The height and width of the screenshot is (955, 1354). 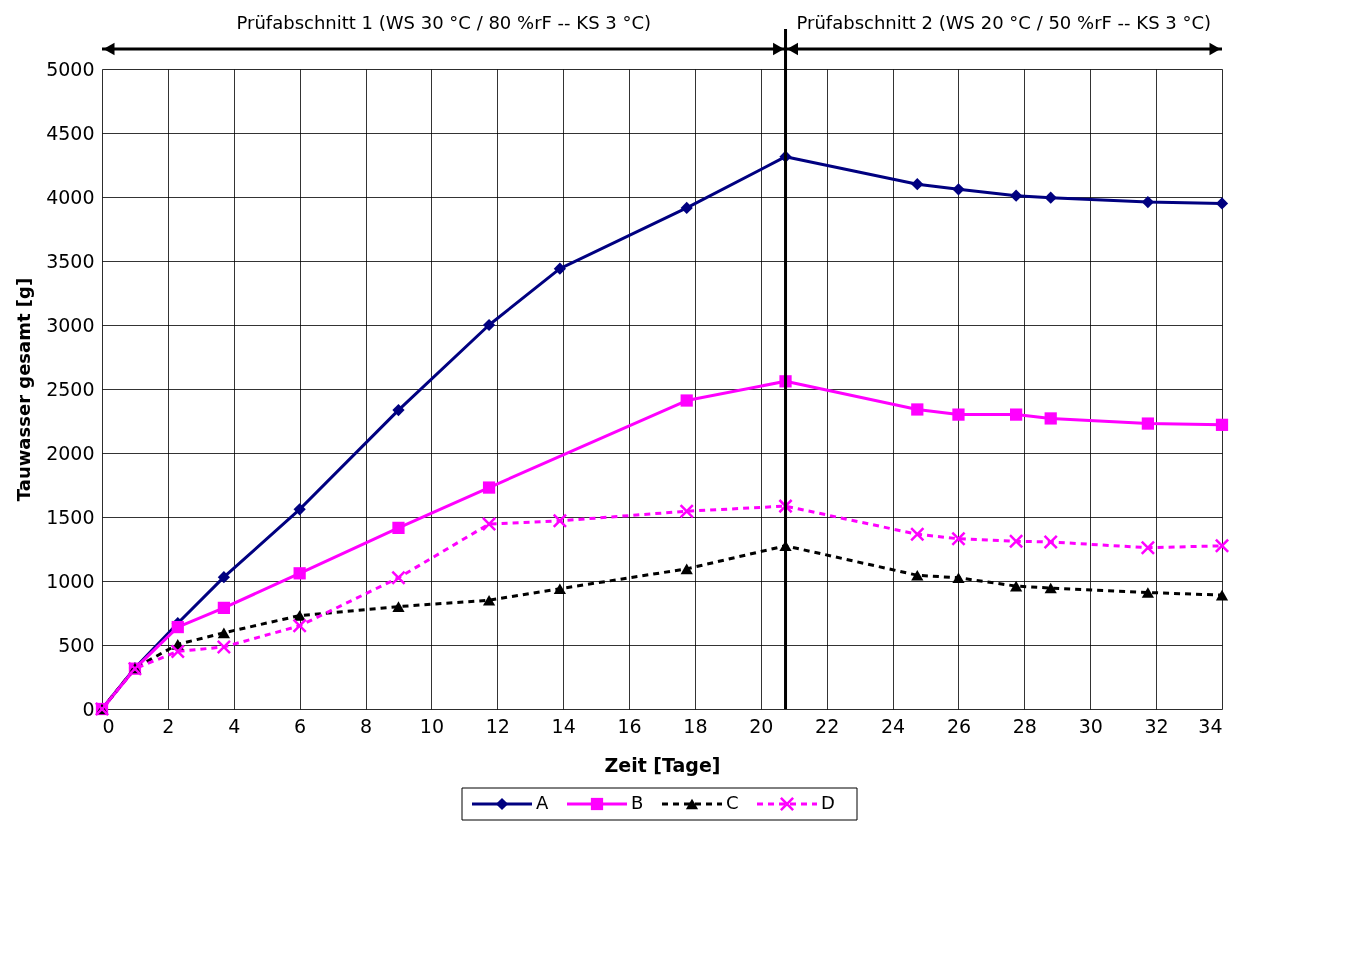 I want to click on legend-label: D, so click(x=828, y=802).